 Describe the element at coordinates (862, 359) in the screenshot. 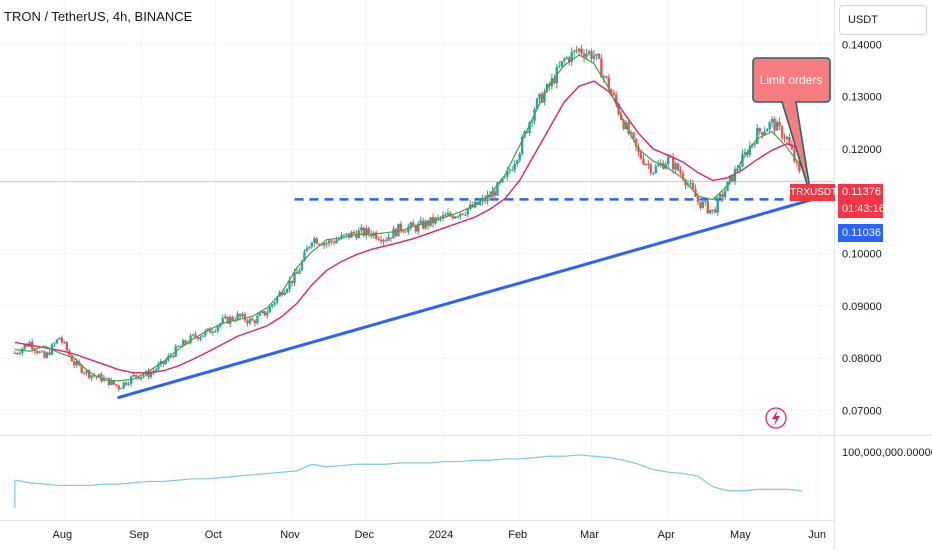

I see `price-tick-label: 0.08000` at that location.